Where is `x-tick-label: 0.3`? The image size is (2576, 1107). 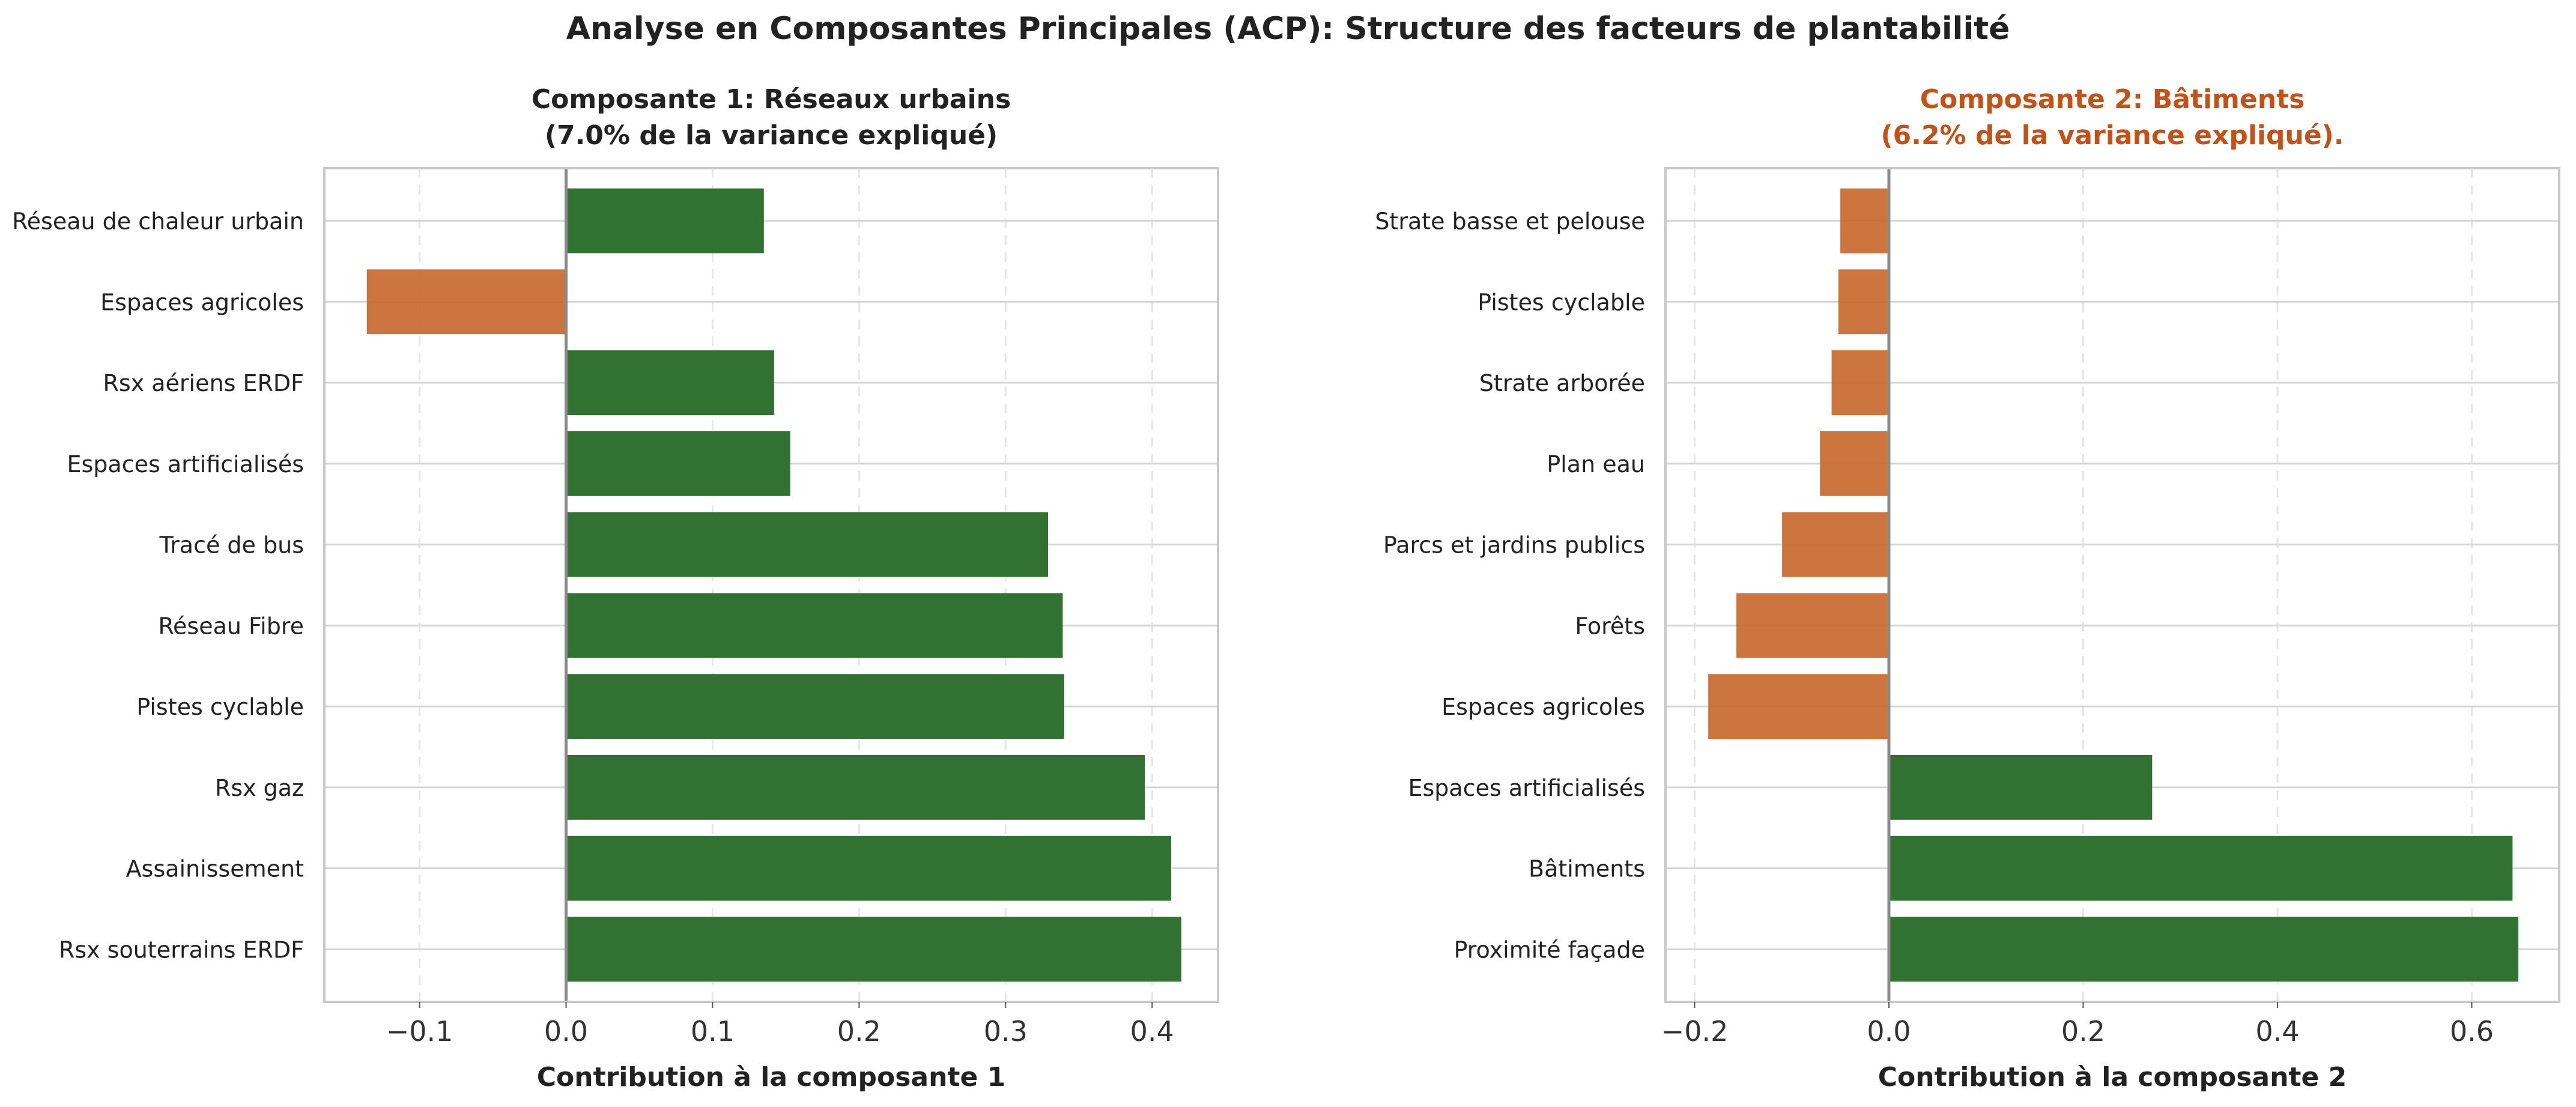 x-tick-label: 0.3 is located at coordinates (1006, 1031).